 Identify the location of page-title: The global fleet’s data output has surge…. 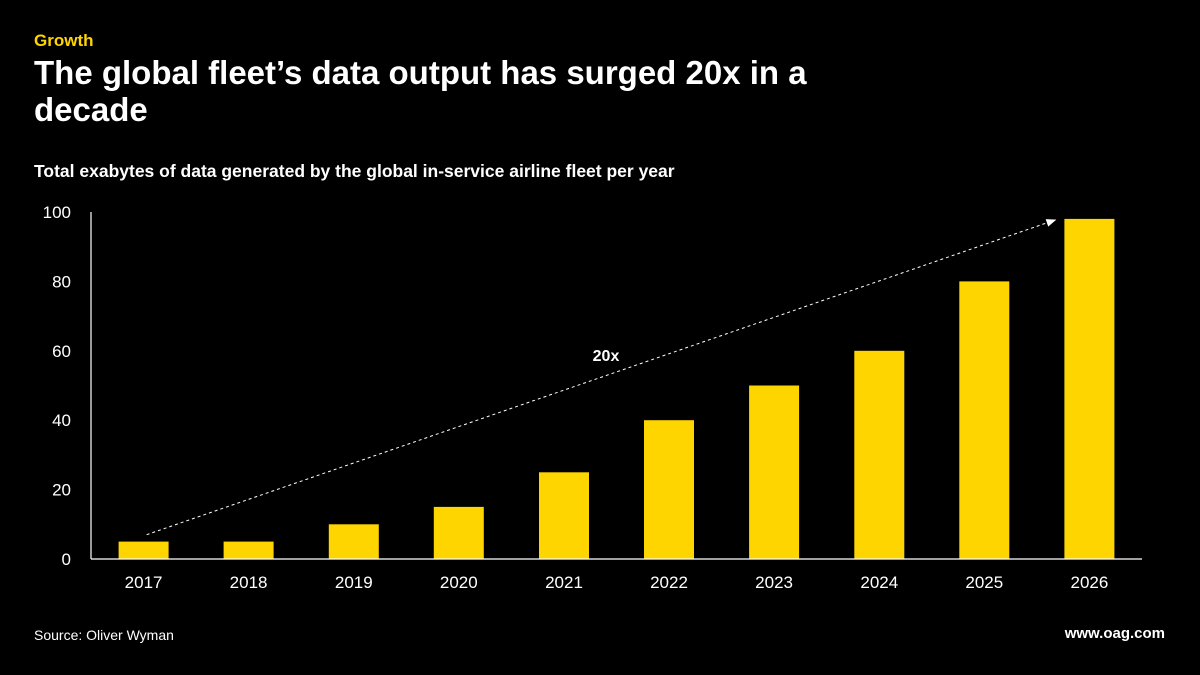
(420, 91).